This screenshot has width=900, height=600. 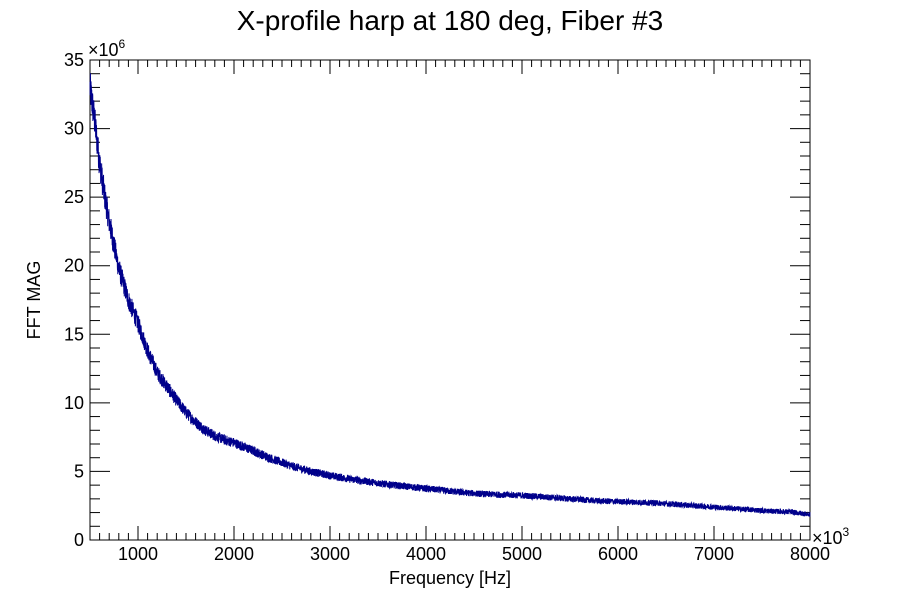 What do you see at coordinates (79, 540) in the screenshot?
I see `y-tick-label: 0` at bounding box center [79, 540].